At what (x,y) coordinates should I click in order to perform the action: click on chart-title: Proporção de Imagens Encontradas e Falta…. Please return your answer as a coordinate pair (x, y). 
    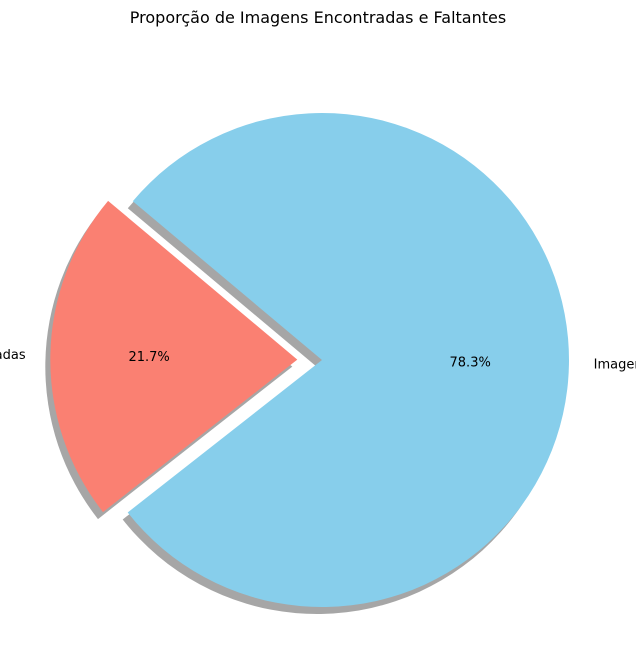
    Looking at the image, I should click on (318, 17).